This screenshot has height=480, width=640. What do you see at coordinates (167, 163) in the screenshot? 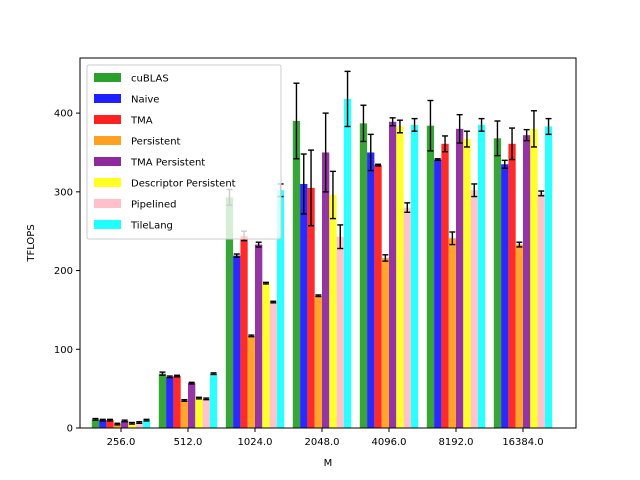
I see `legend-label: TMA Persistent` at bounding box center [167, 163].